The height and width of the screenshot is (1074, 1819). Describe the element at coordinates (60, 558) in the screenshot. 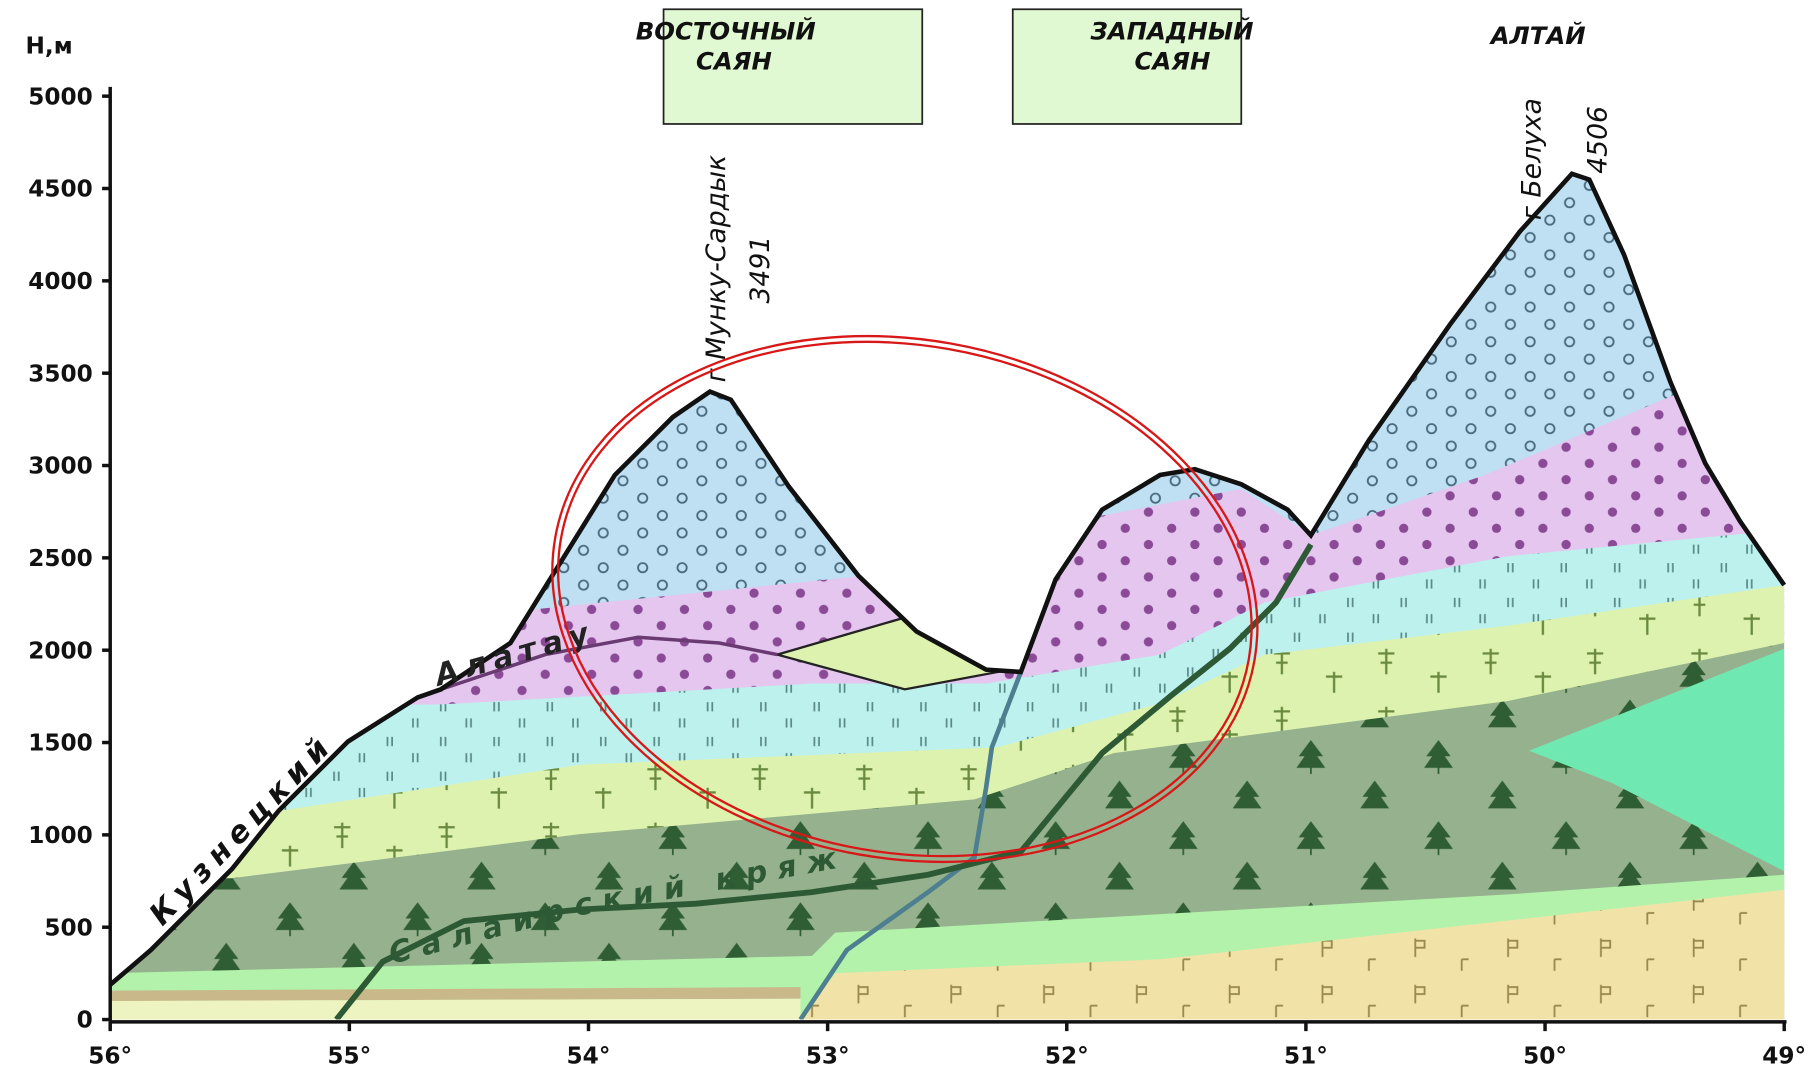

I see `y-tick-label: 2500` at that location.